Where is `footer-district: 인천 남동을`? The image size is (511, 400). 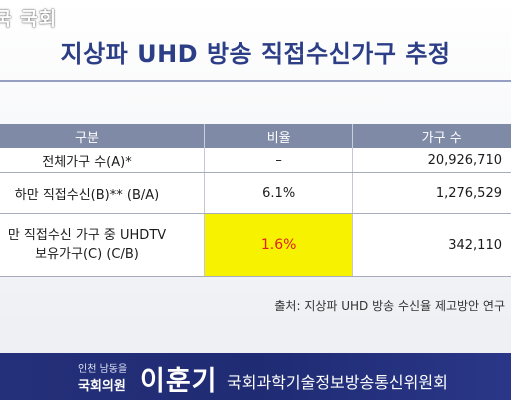
footer-district: 인천 남동을 is located at coordinates (103, 369).